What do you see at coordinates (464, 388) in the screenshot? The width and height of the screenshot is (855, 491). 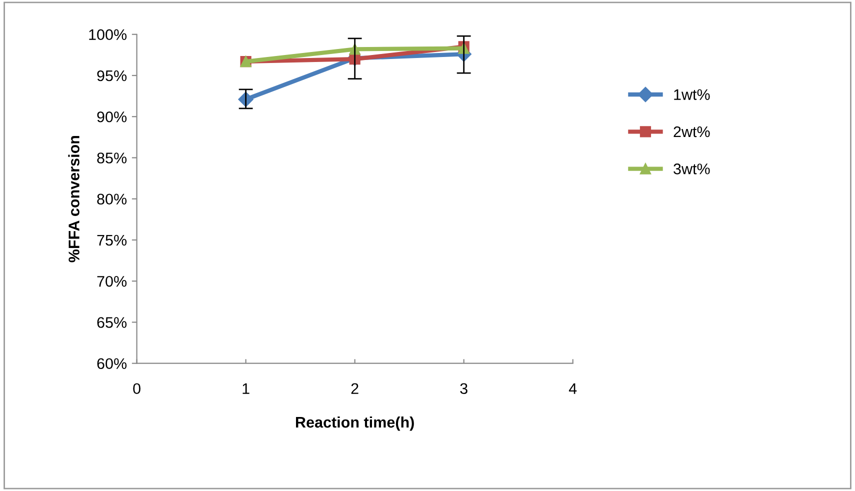 I see `x-tick-label: 3` at bounding box center [464, 388].